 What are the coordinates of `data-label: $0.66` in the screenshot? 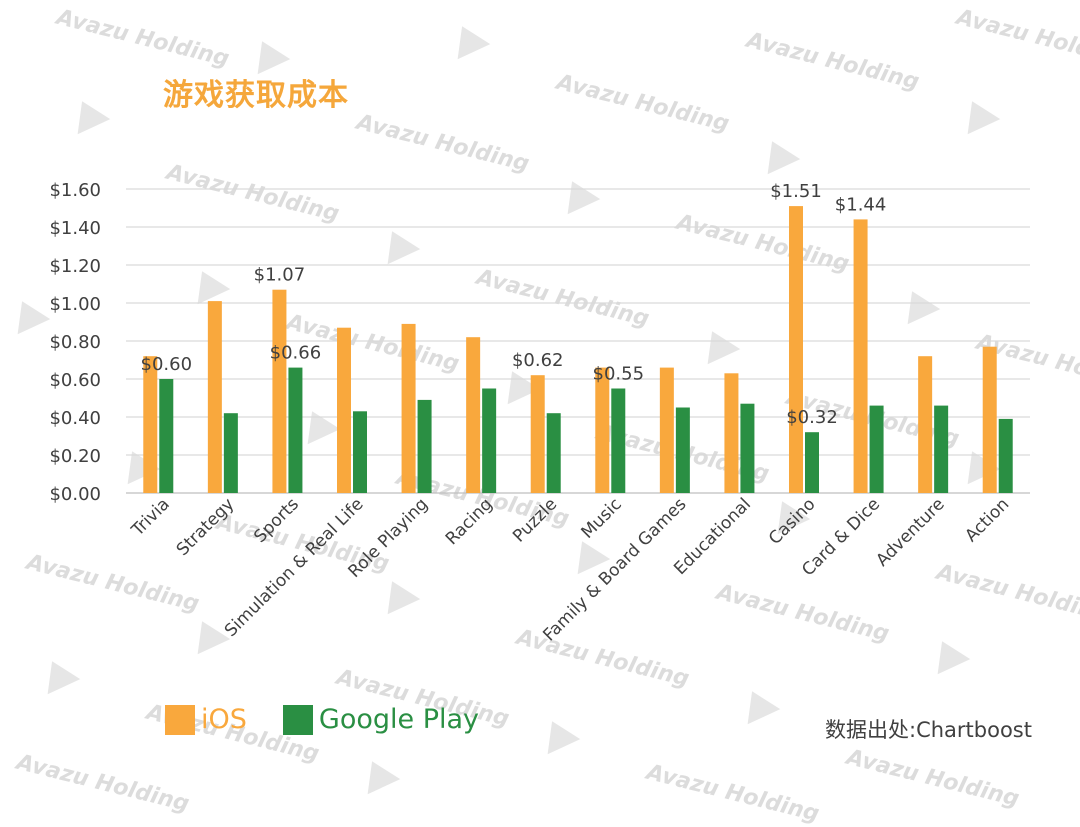 It's located at (296, 353).